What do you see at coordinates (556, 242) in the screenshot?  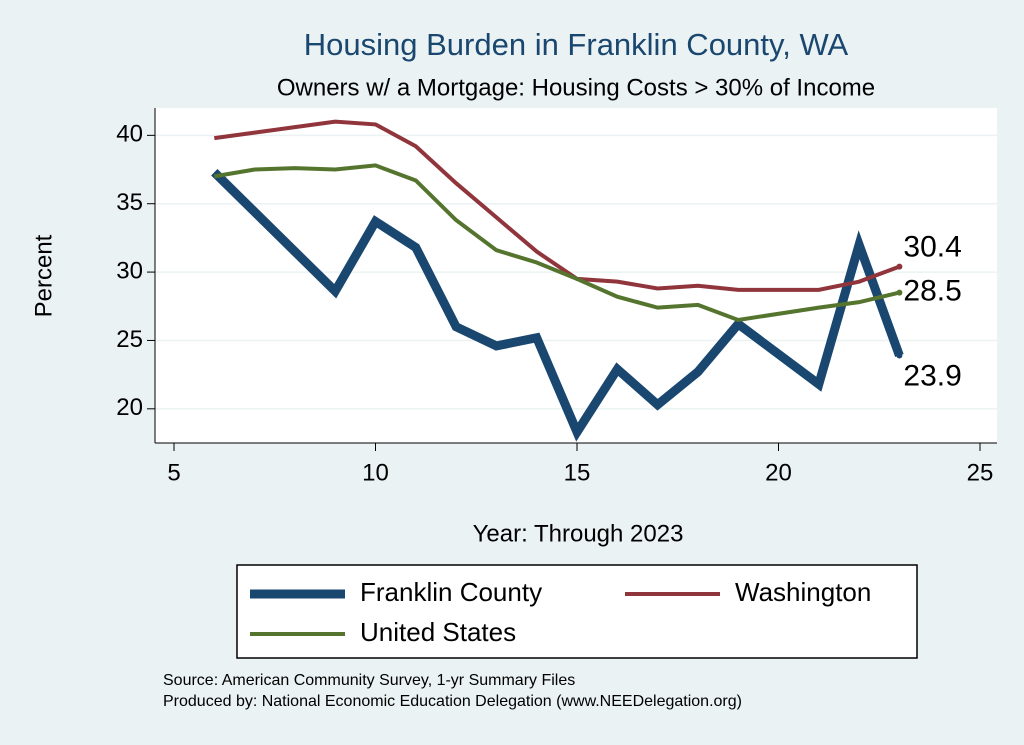 I see `series-line` at bounding box center [556, 242].